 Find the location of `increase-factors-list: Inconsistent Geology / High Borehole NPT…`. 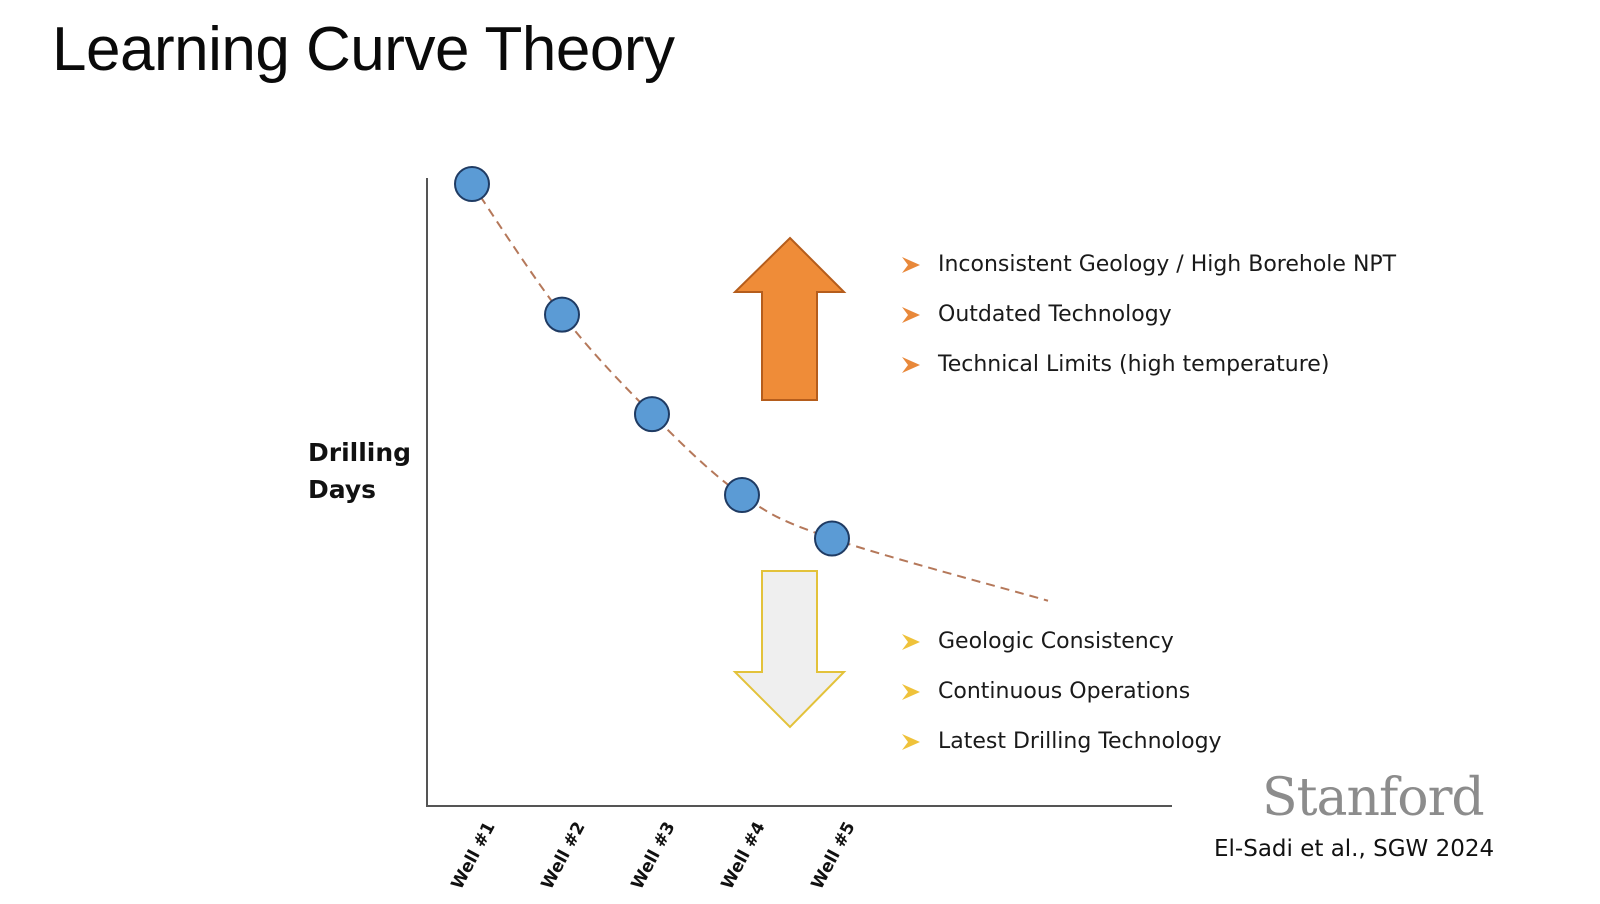

increase-factors-list: Inconsistent Geology / High Borehole NPT… is located at coordinates (1148, 324).